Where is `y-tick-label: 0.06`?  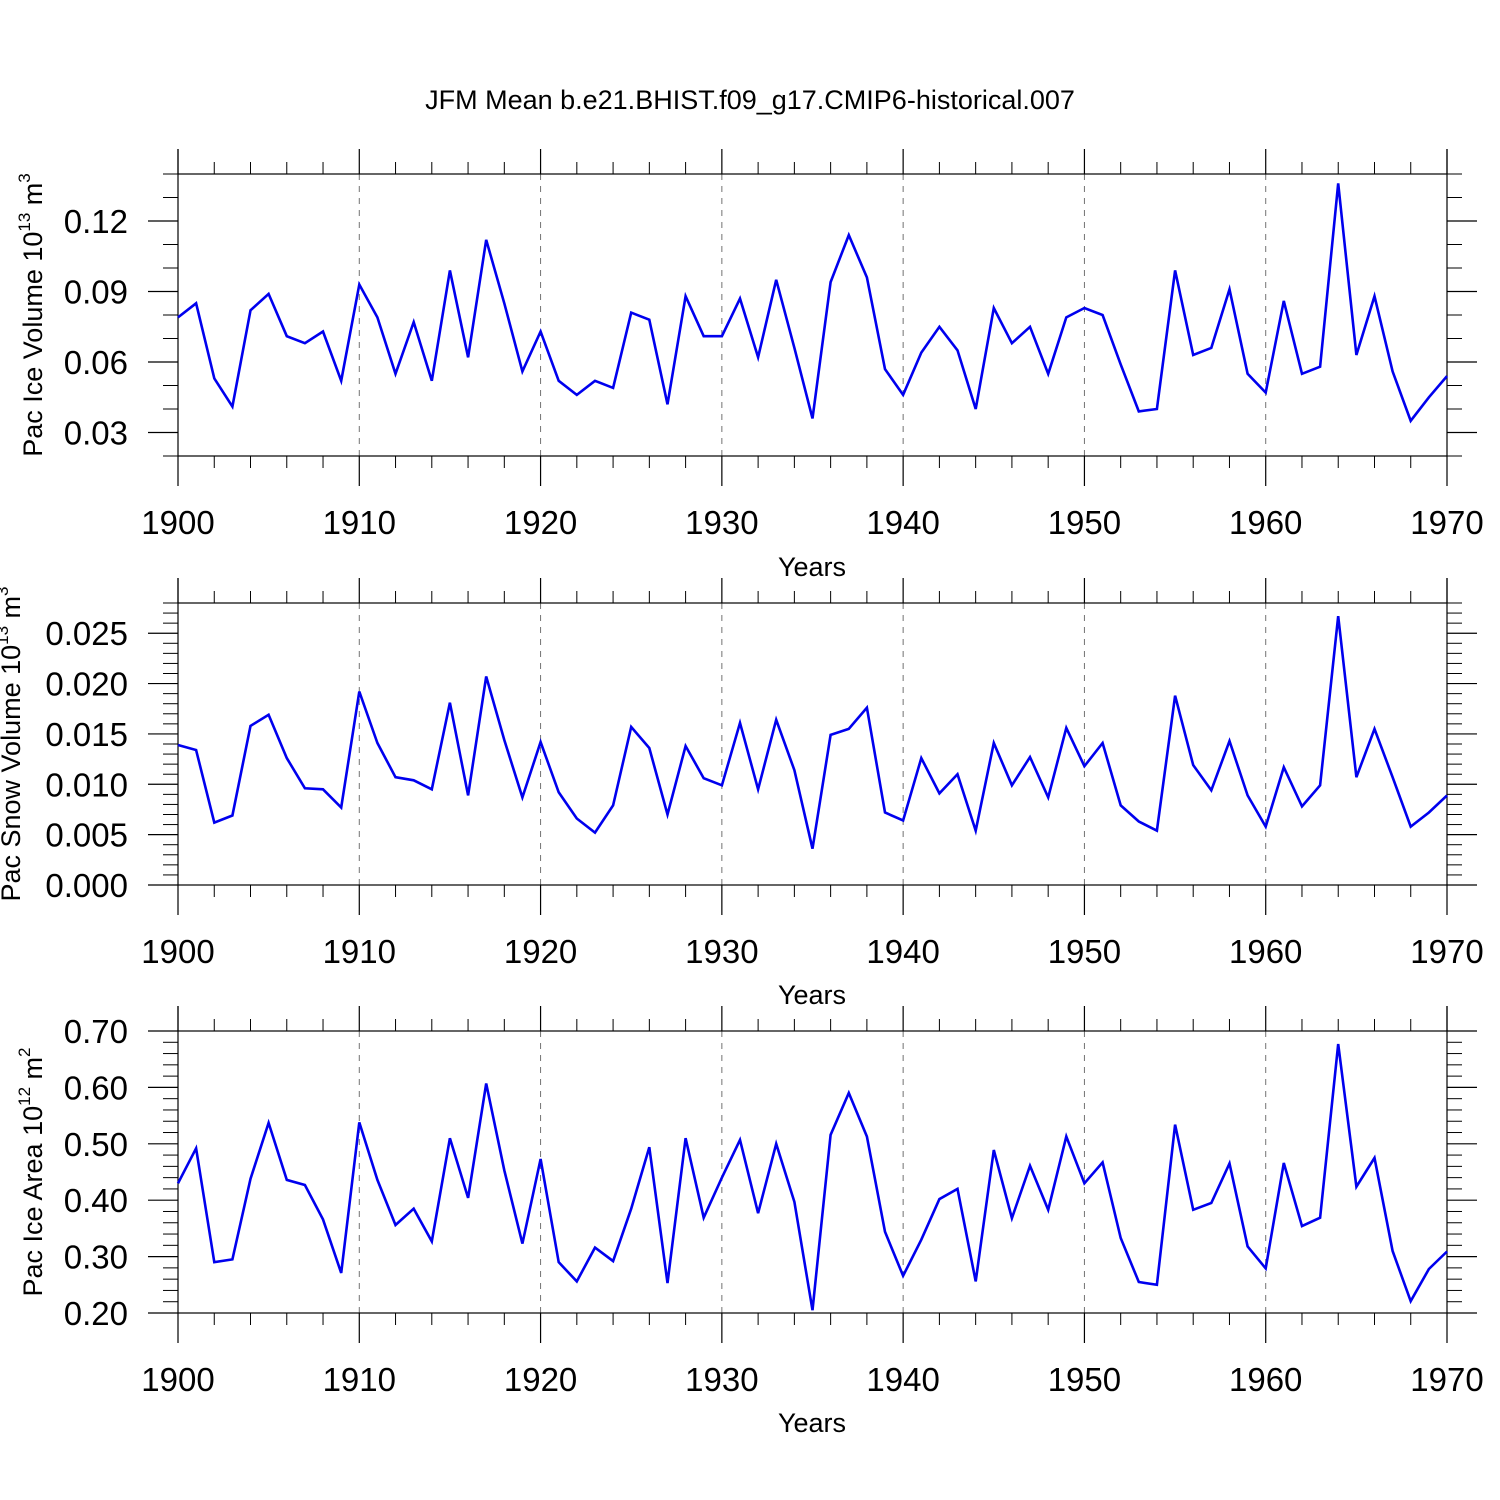
y-tick-label: 0.06 is located at coordinates (96, 362).